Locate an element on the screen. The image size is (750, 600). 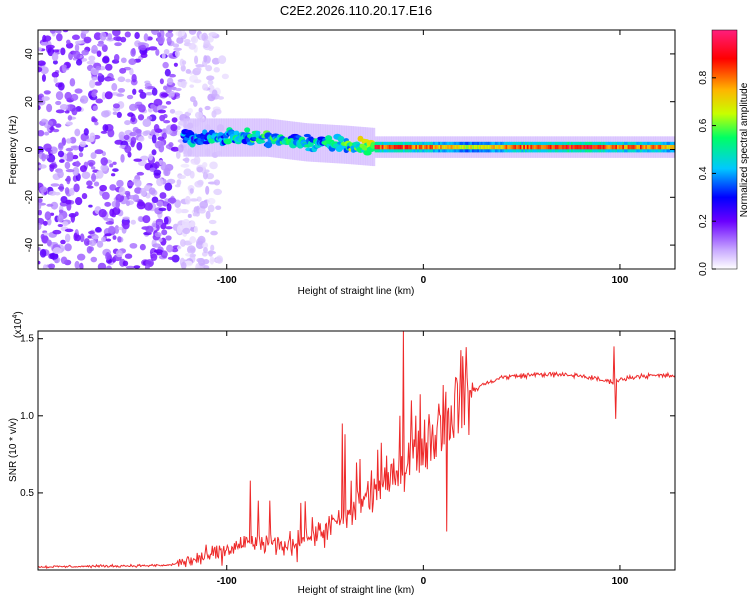
snr-y-label: SNR (10 * v/v) is located at coordinates (13, 450).